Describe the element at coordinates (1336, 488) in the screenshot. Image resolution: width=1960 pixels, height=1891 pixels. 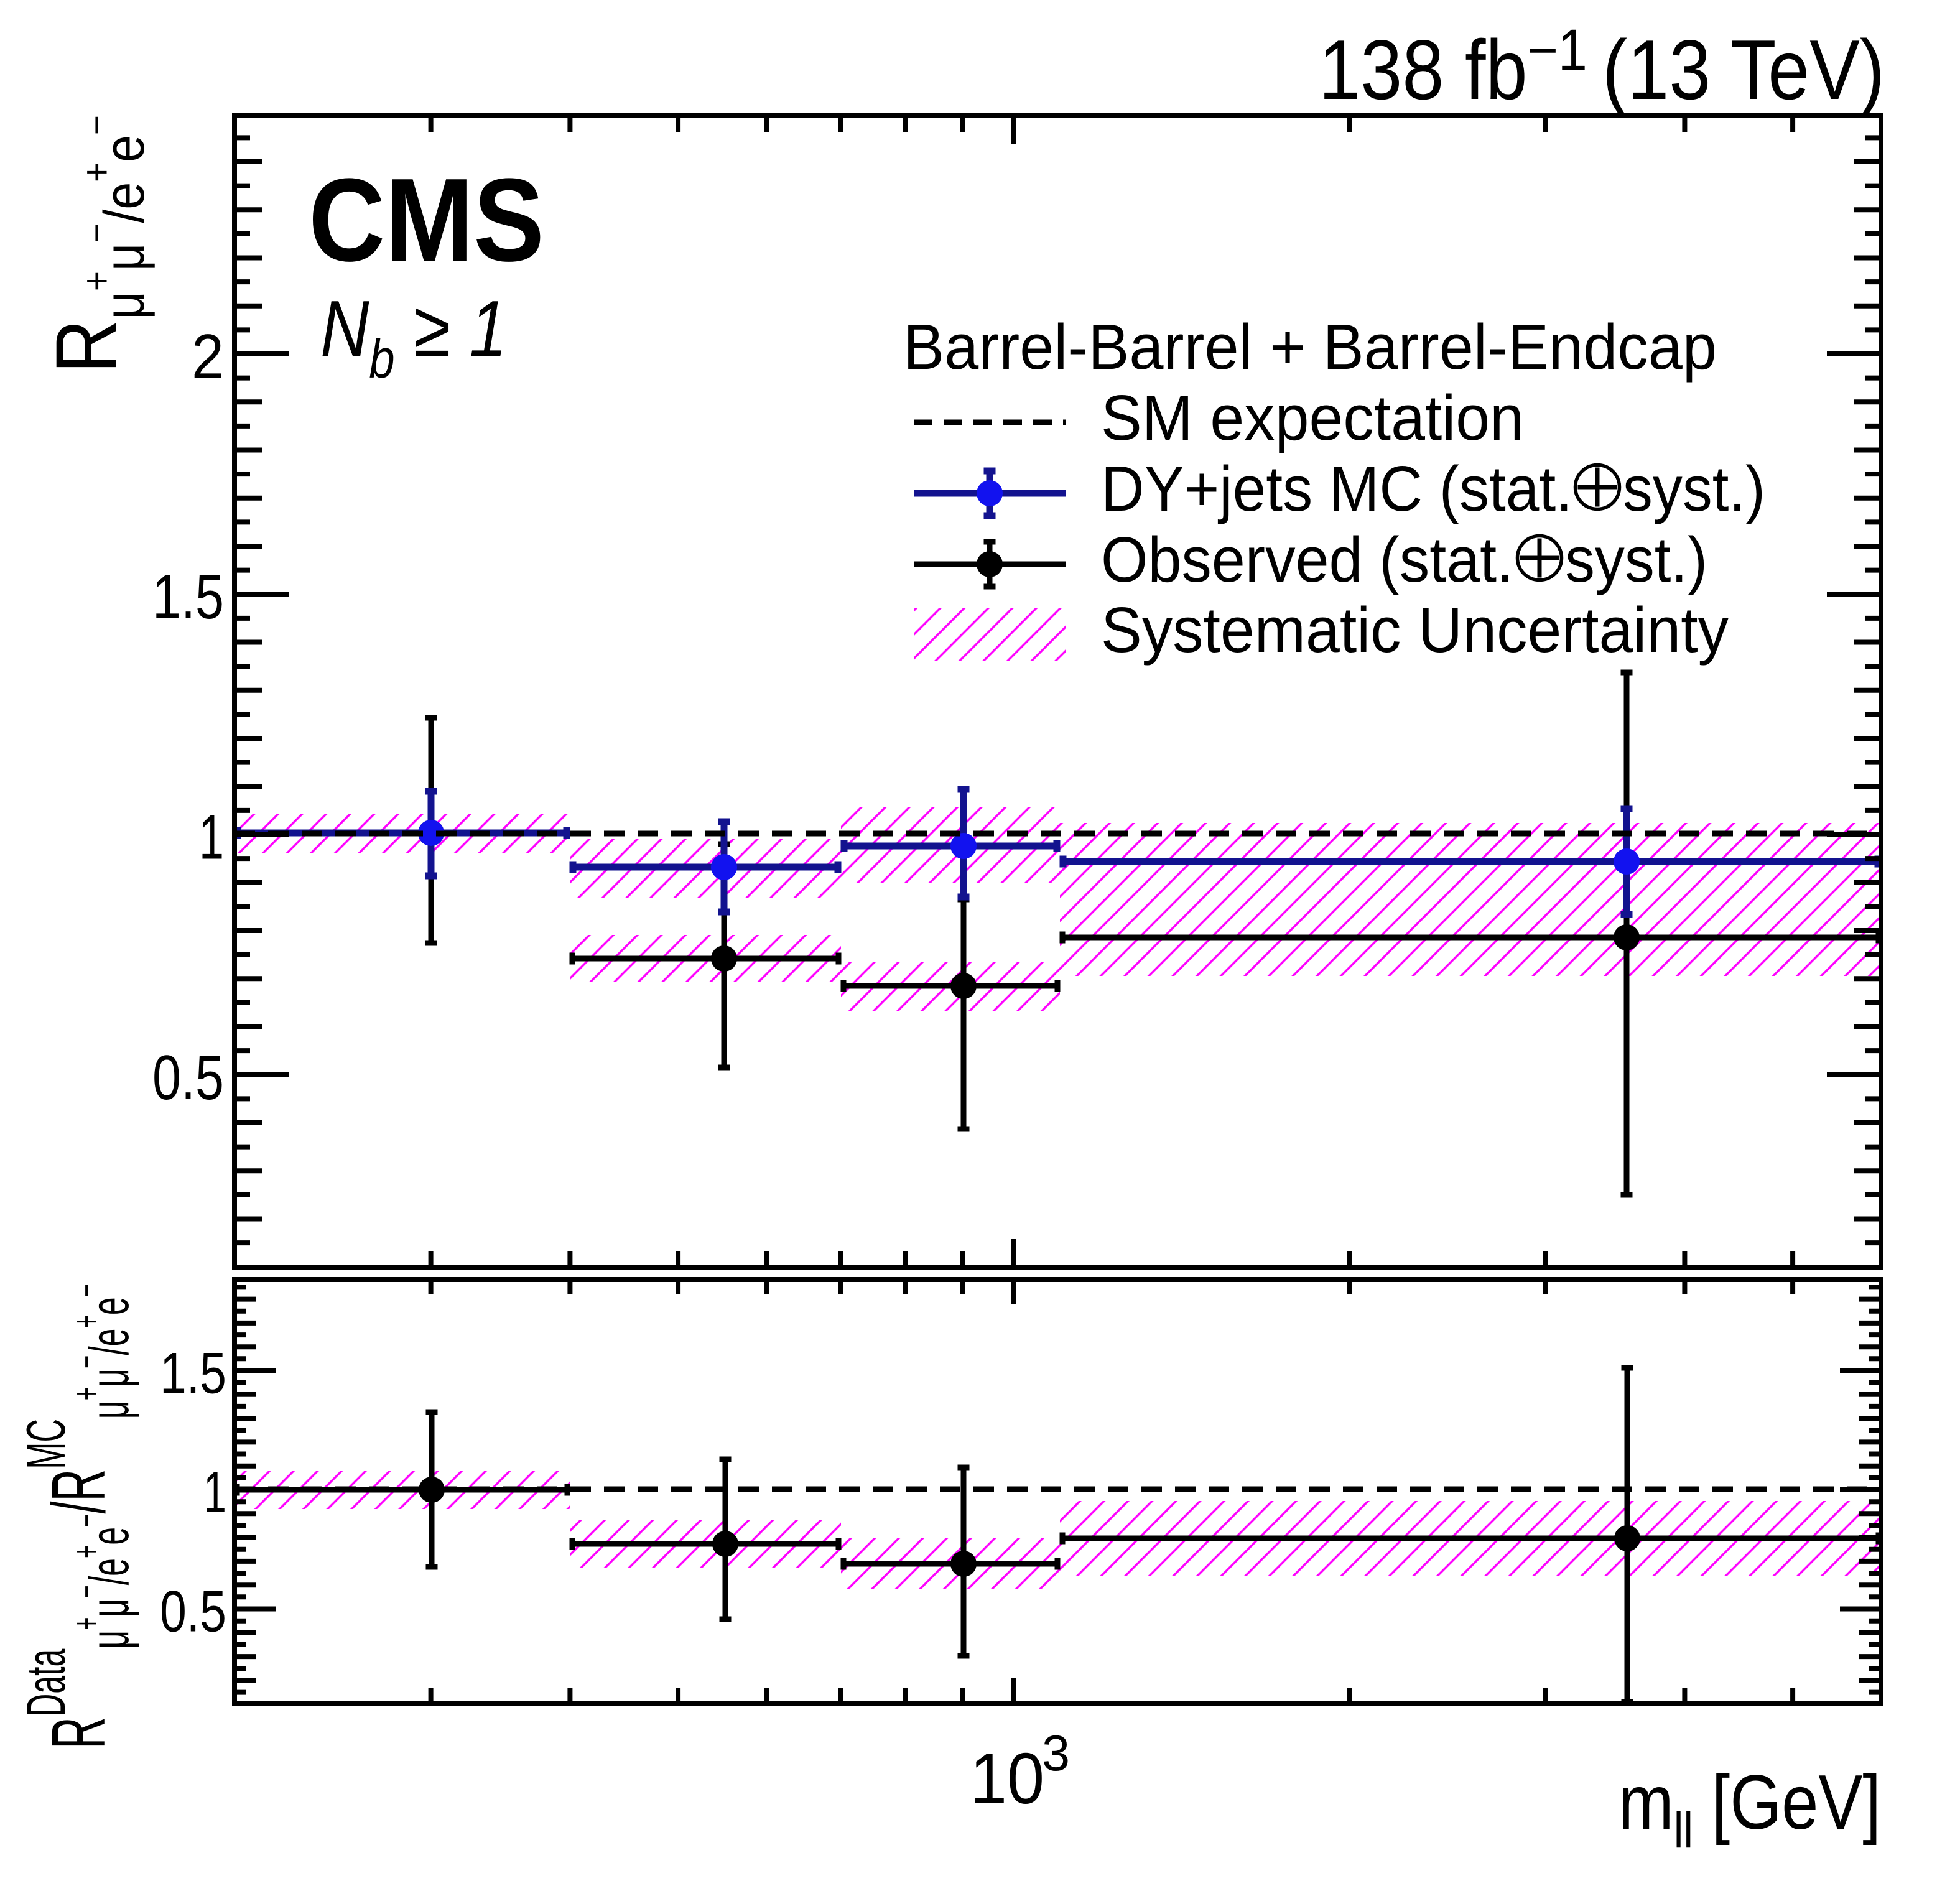
I see `svg-text: DY+jets MC (stat.` at that location.